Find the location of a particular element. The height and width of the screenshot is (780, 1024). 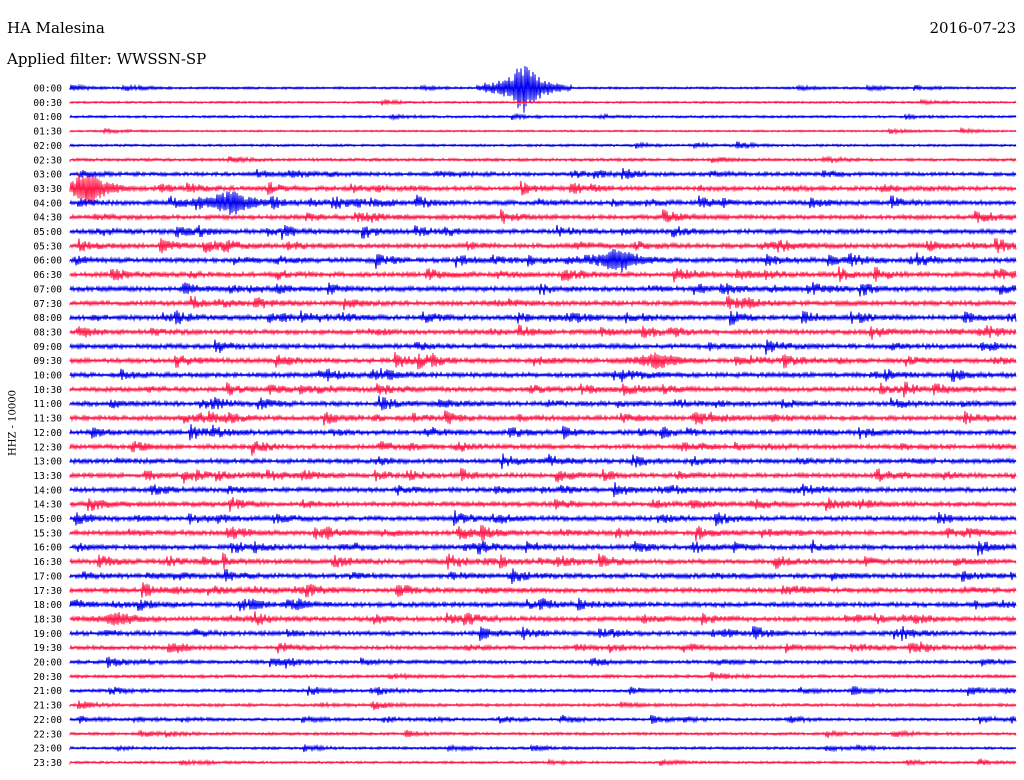

time-label: 04:30 is located at coordinates (47, 218).